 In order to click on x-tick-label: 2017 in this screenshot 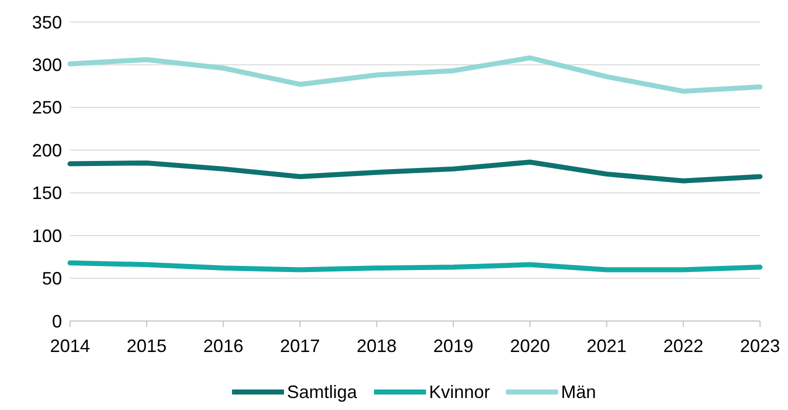, I will do `click(300, 346)`.